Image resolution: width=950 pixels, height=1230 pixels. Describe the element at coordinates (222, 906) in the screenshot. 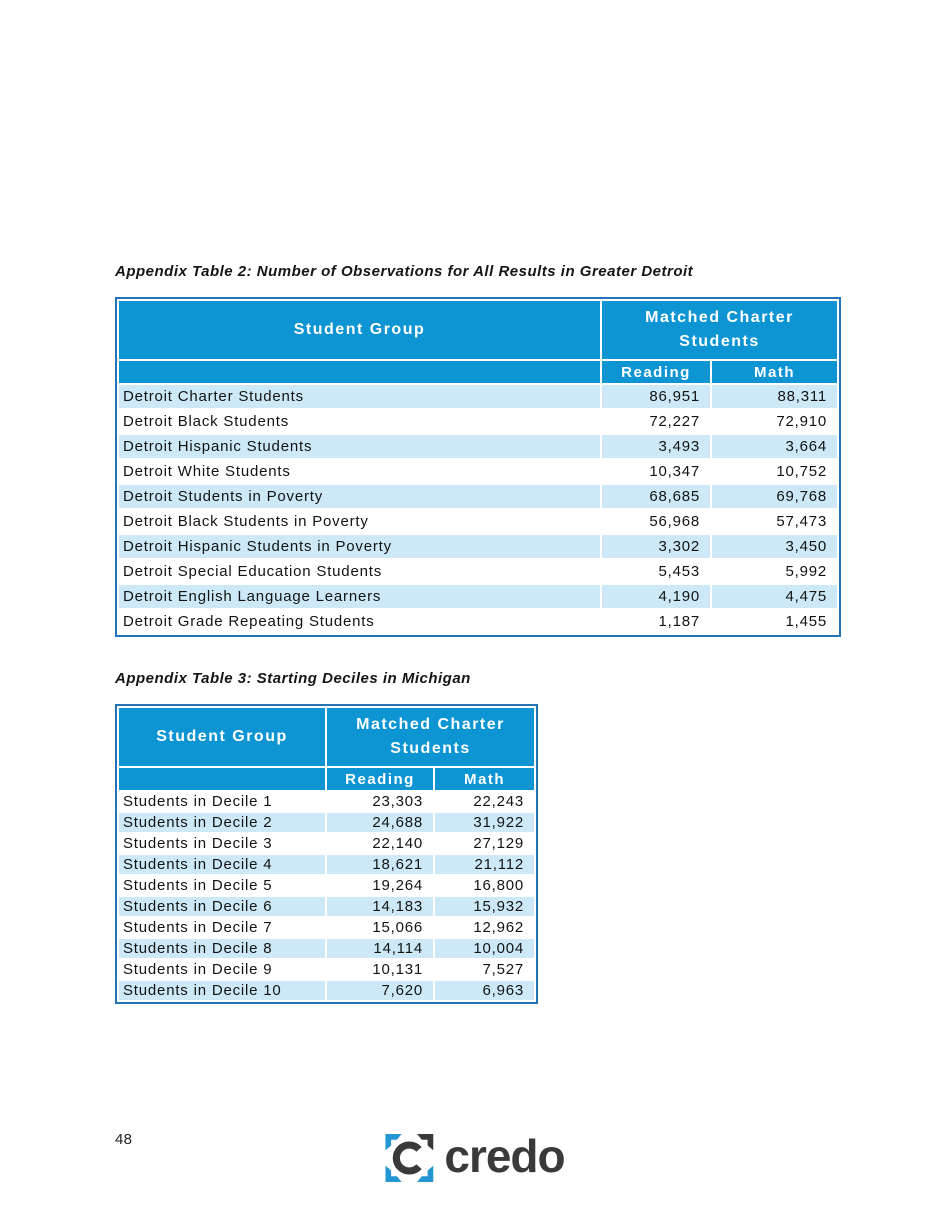

I see `row-label: Students in Decile 6` at that location.